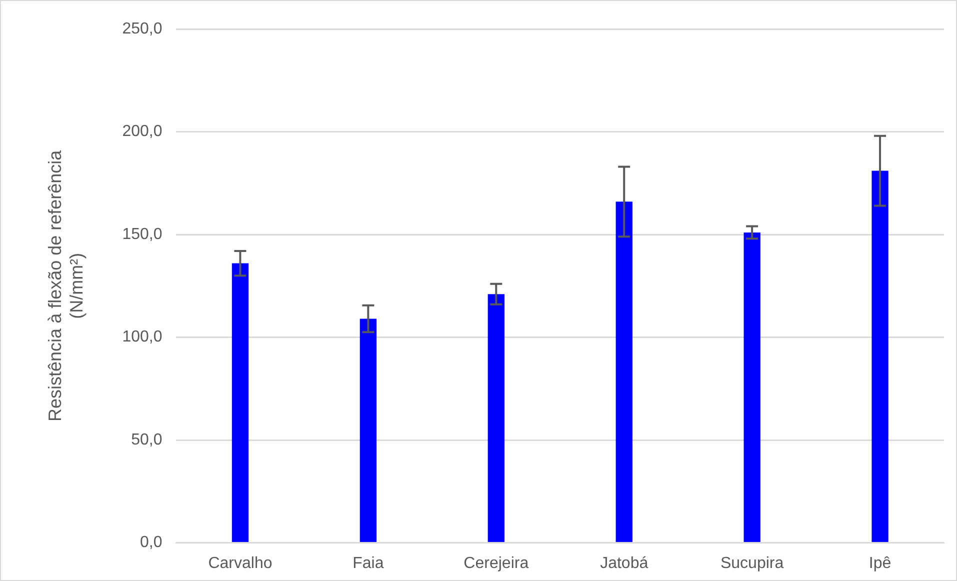 This screenshot has width=957, height=581. What do you see at coordinates (142, 29) in the screenshot?
I see `y-tick-label: 250,0` at bounding box center [142, 29].